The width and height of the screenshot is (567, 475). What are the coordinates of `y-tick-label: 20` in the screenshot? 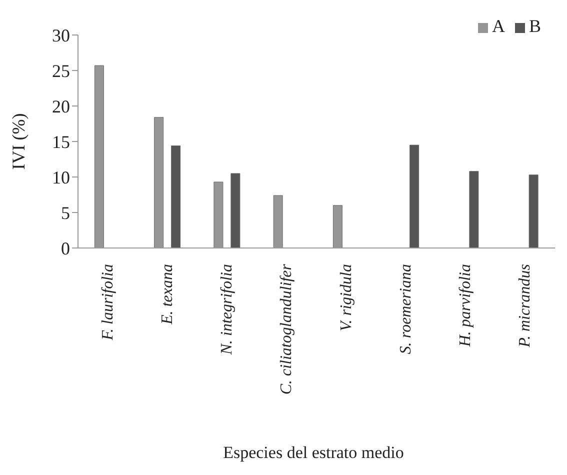 It's located at (61, 106).